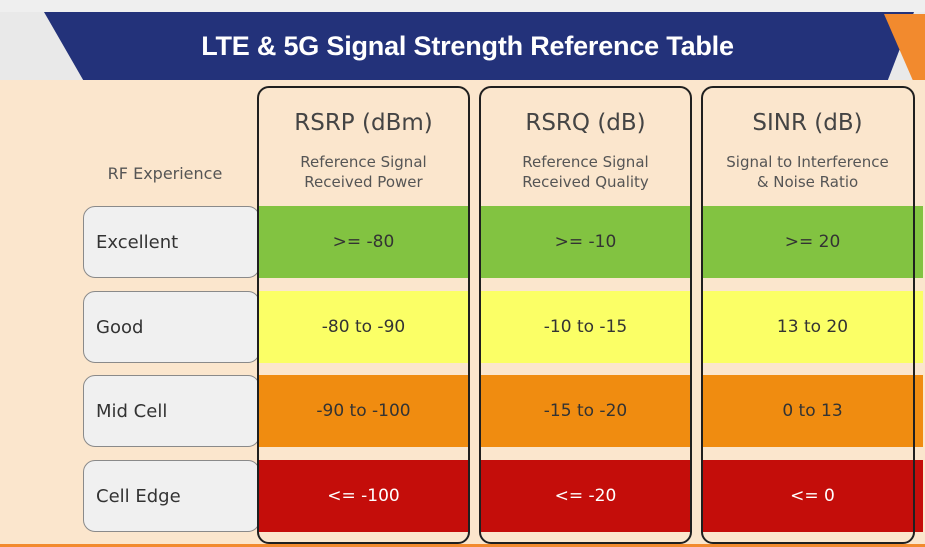 This screenshot has height=547, width=925. What do you see at coordinates (585, 411) in the screenshot?
I see `cell-mid-cell-rsrq: -15 to -20` at bounding box center [585, 411].